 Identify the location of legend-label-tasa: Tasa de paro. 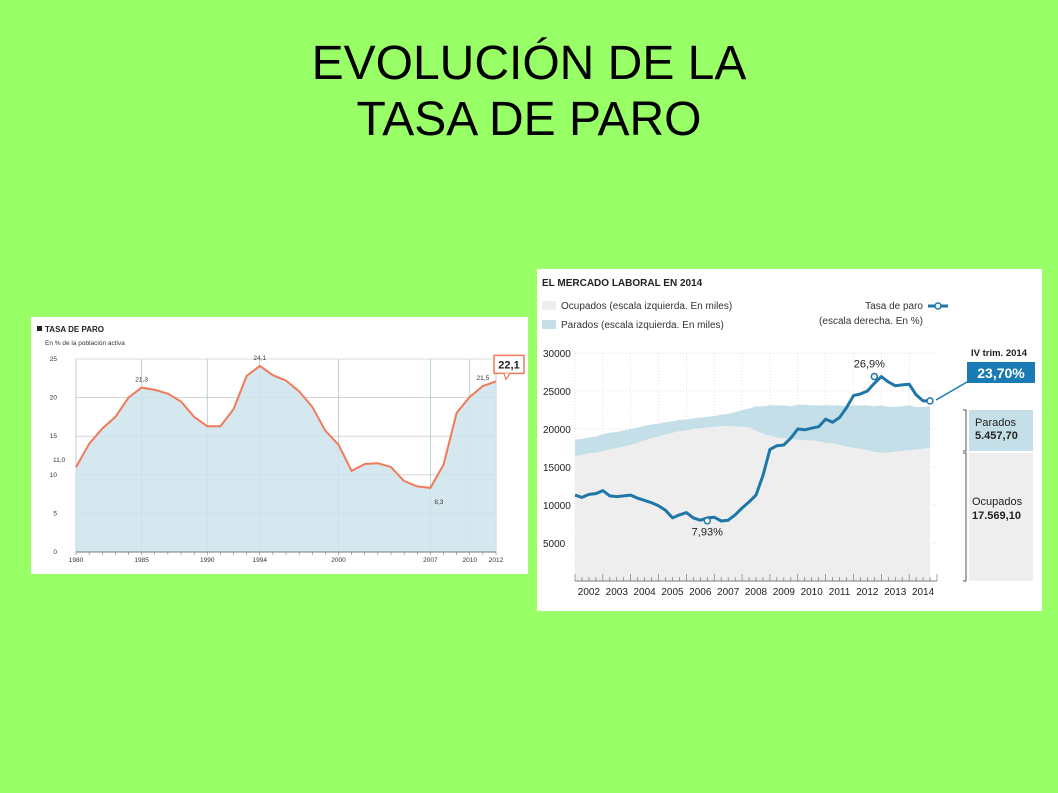
(894, 306).